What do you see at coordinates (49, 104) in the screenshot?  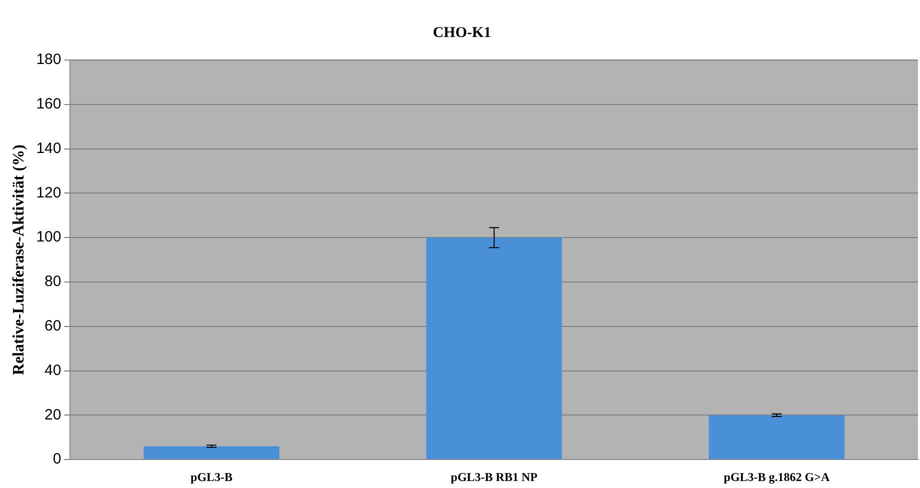 I see `y-tick-label: 160` at bounding box center [49, 104].